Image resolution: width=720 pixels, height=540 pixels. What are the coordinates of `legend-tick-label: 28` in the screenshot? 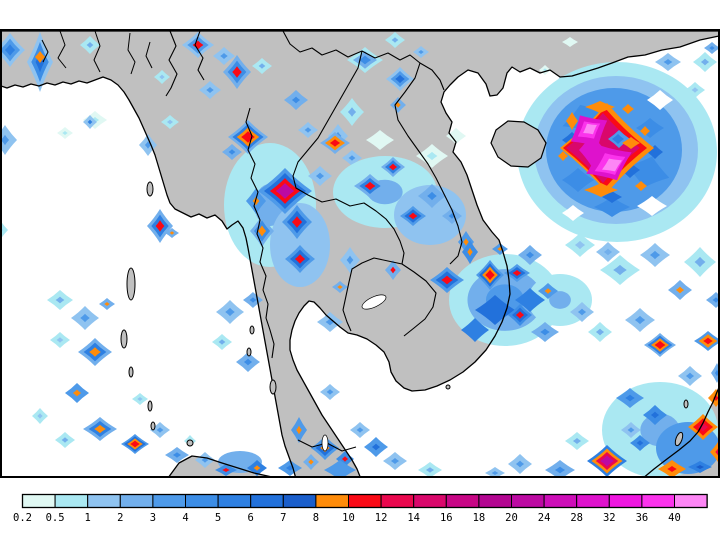 It's located at (576, 518).